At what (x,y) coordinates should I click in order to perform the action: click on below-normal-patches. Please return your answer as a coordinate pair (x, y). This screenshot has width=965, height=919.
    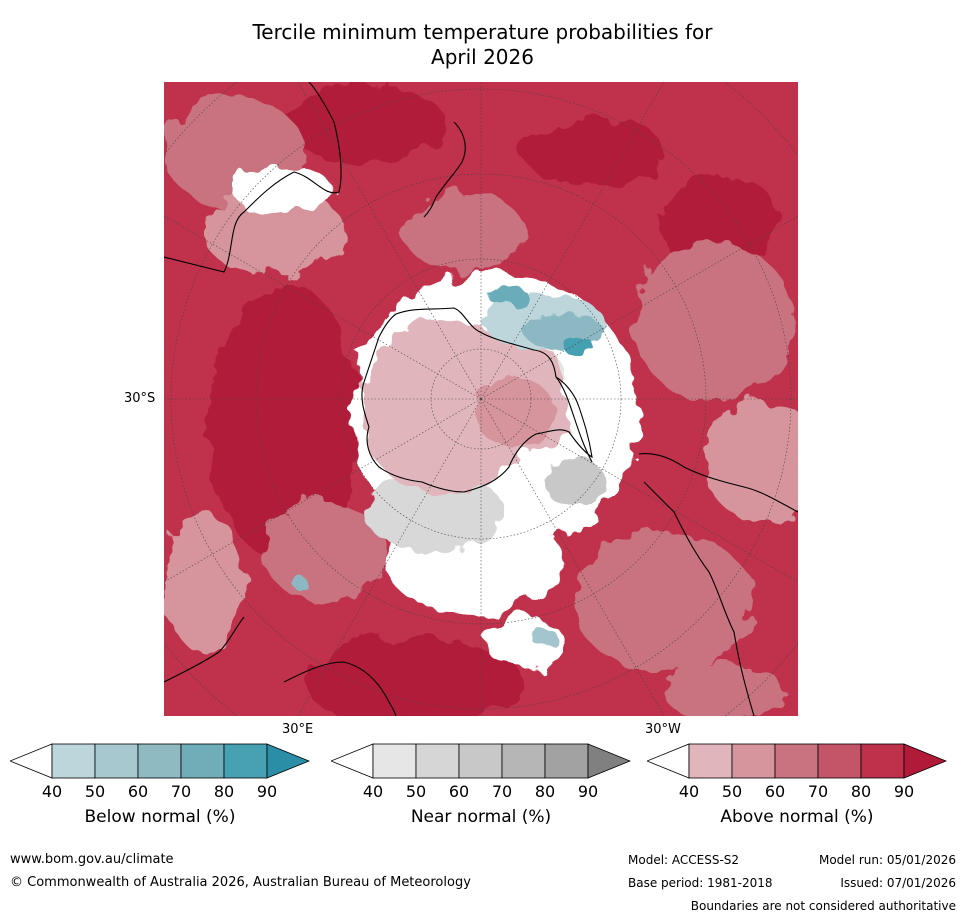
    Looking at the image, I should click on (447, 466).